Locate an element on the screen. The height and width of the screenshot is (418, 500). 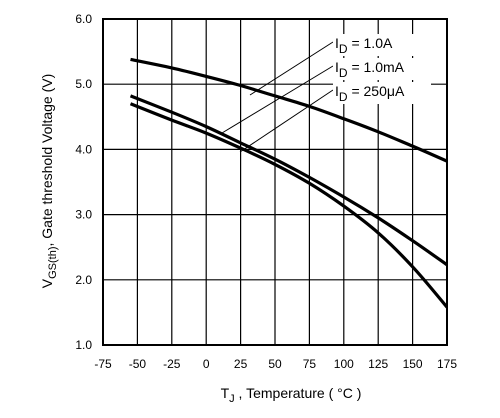
x-tick-label: 125 is located at coordinates (378, 364).